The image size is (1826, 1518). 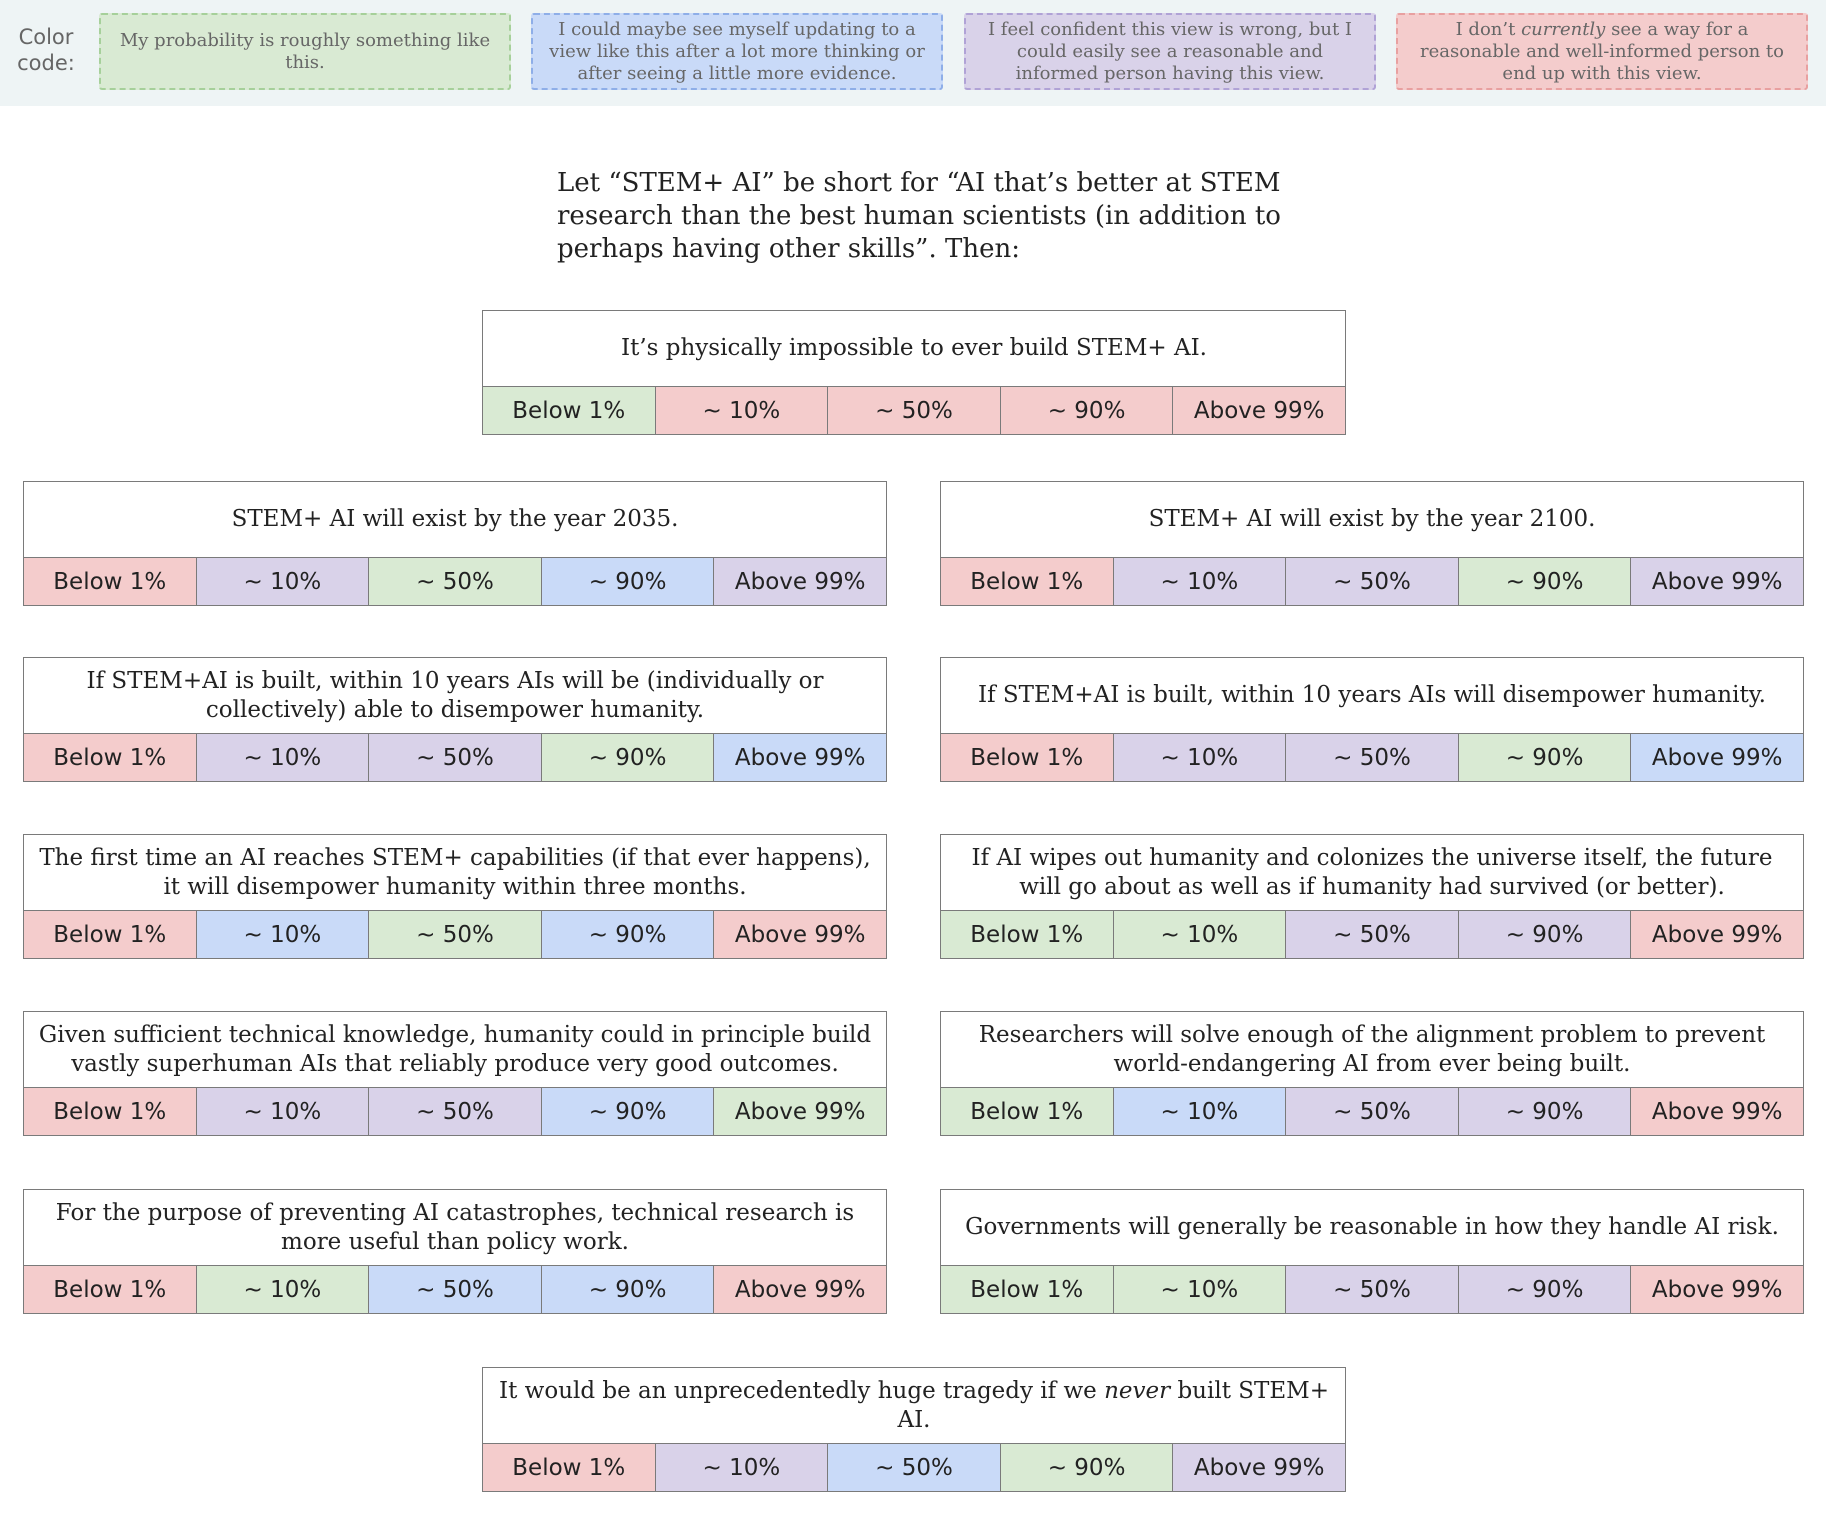 I want to click on statement-text-content: STEM+ AI will exist by the year 2100., so click(x=1372, y=519).